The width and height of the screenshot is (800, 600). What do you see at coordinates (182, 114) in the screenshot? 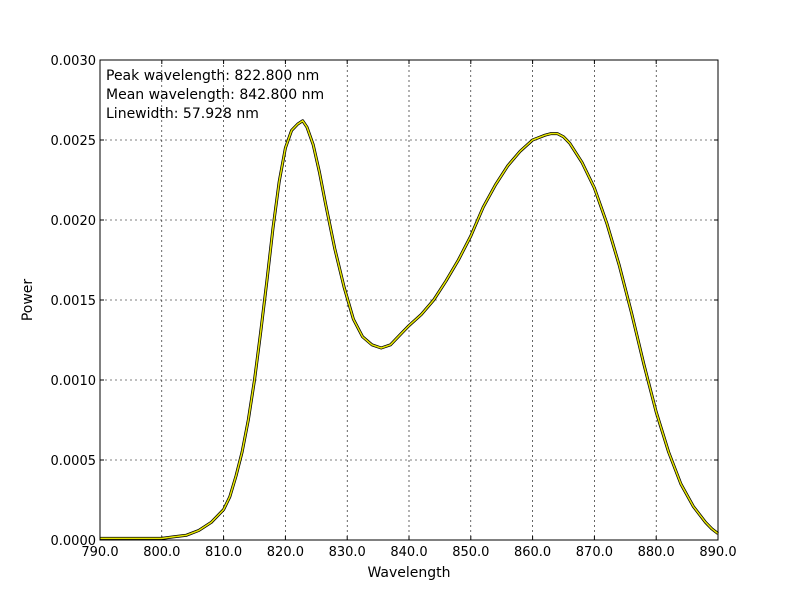
I see `linewidth-annotation: Linewidth: 57.928 nm` at bounding box center [182, 114].